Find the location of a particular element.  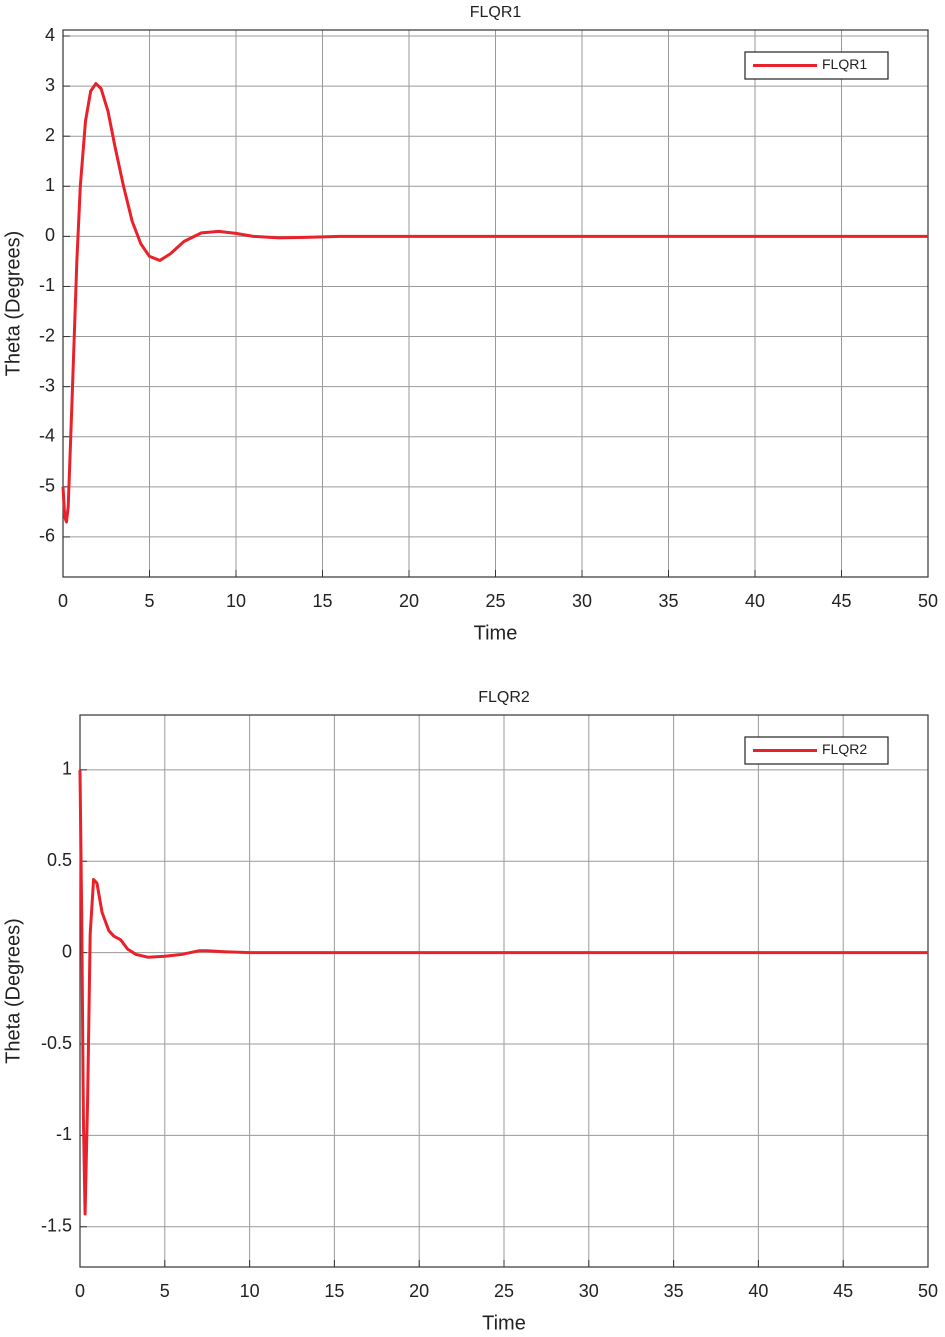

y-tick-label: -5 is located at coordinates (47, 486).